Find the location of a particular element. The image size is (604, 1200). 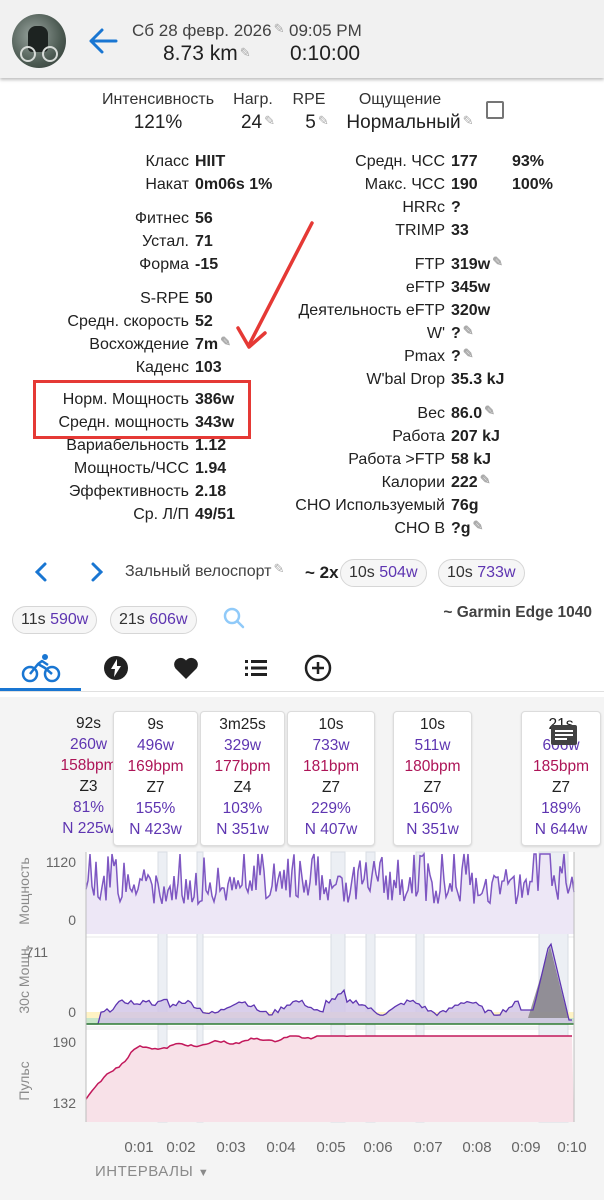

feel-value: Нормальный ✎ is located at coordinates (410, 122).